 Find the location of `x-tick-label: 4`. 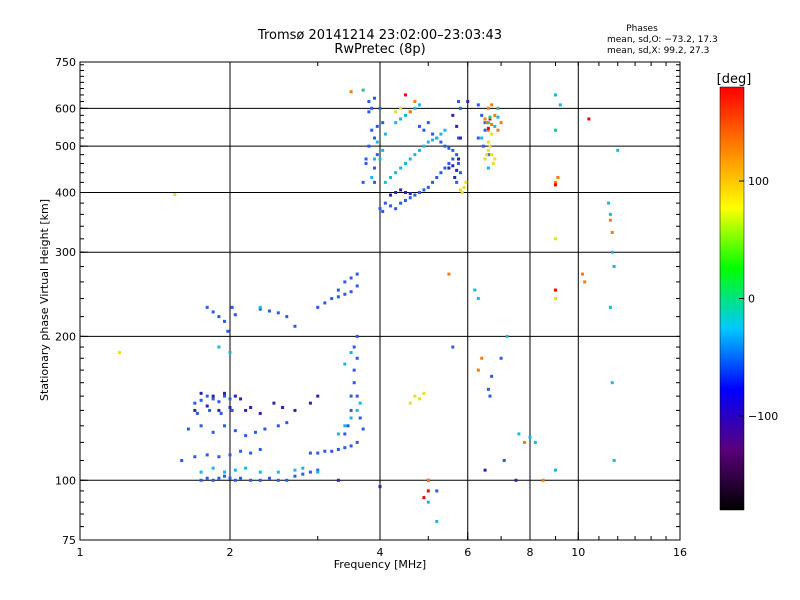

x-tick-label: 4 is located at coordinates (380, 552).